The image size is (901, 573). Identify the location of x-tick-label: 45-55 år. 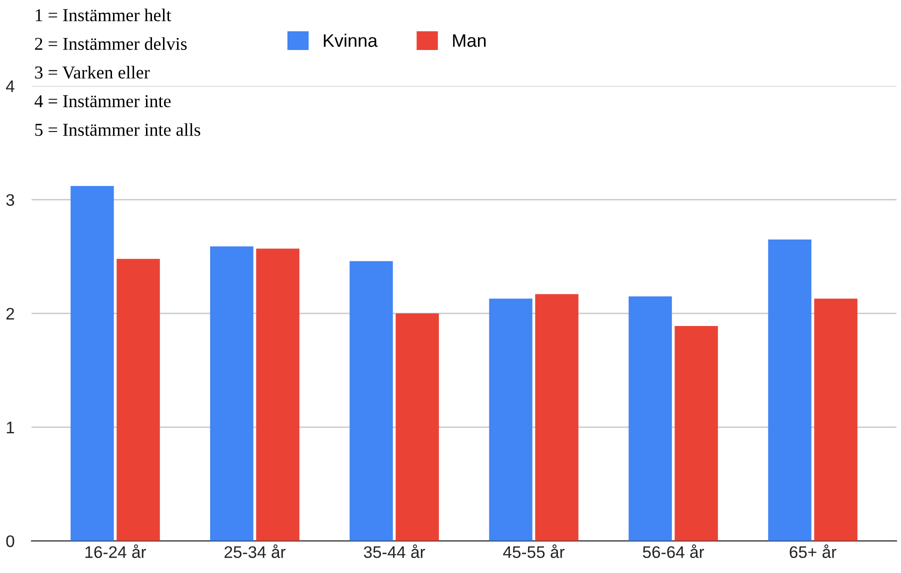
(534, 551).